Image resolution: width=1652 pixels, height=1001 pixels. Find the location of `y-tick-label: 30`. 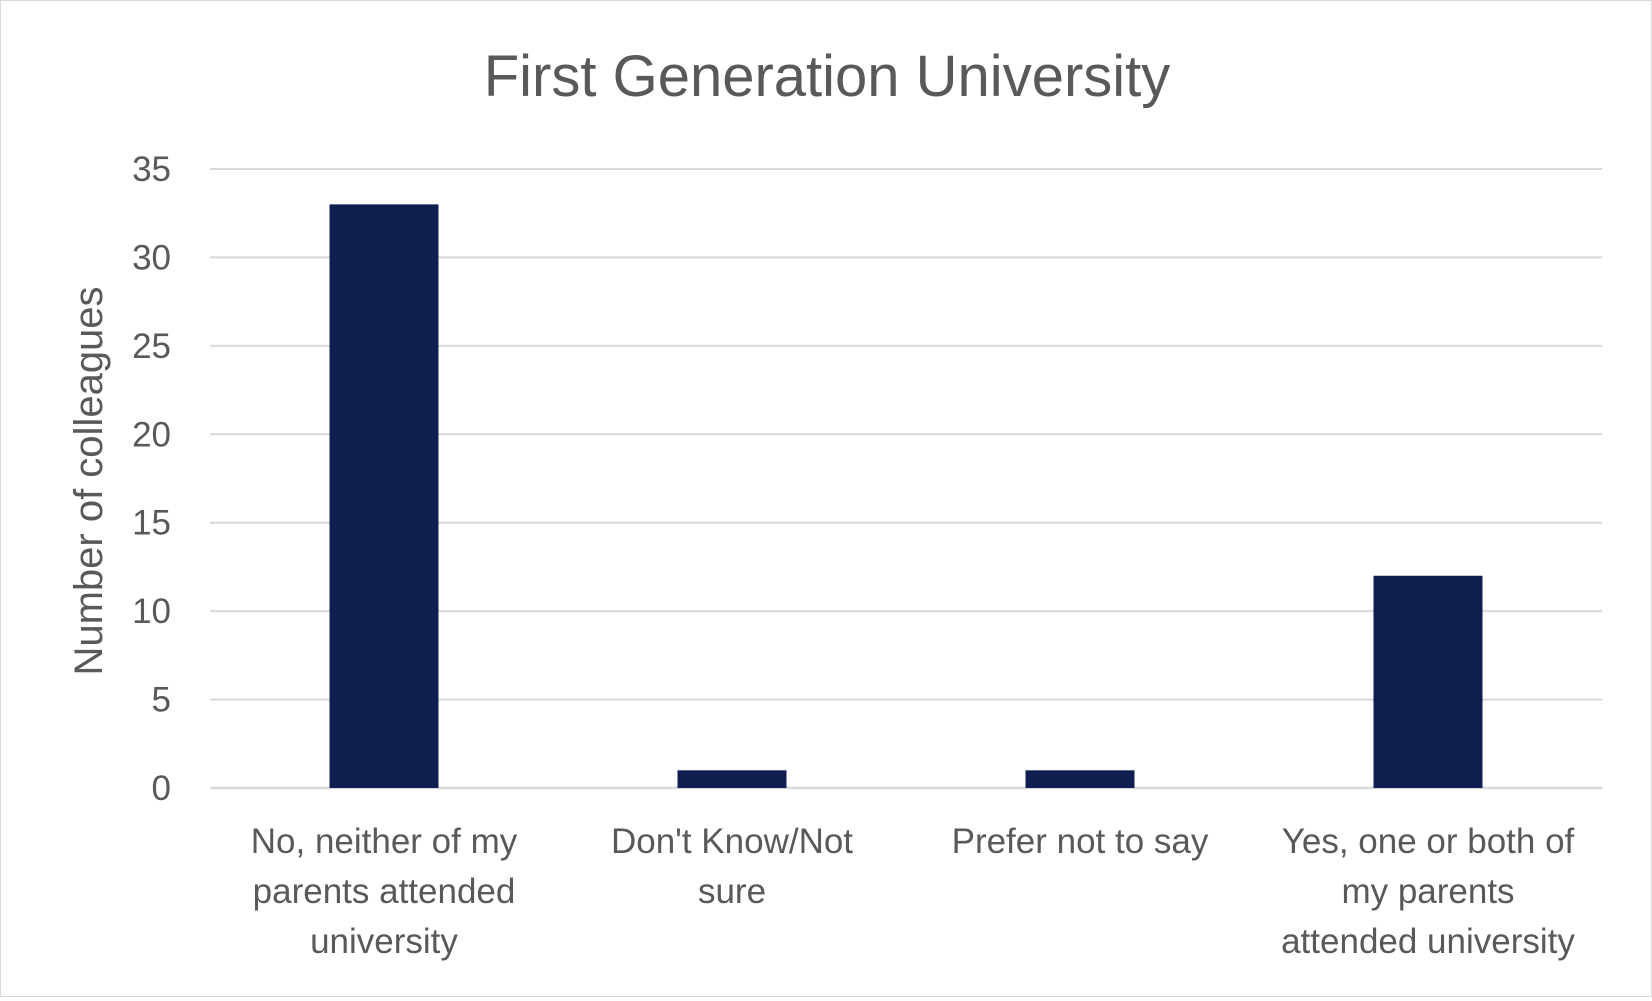

y-tick-label: 30 is located at coordinates (151, 257).